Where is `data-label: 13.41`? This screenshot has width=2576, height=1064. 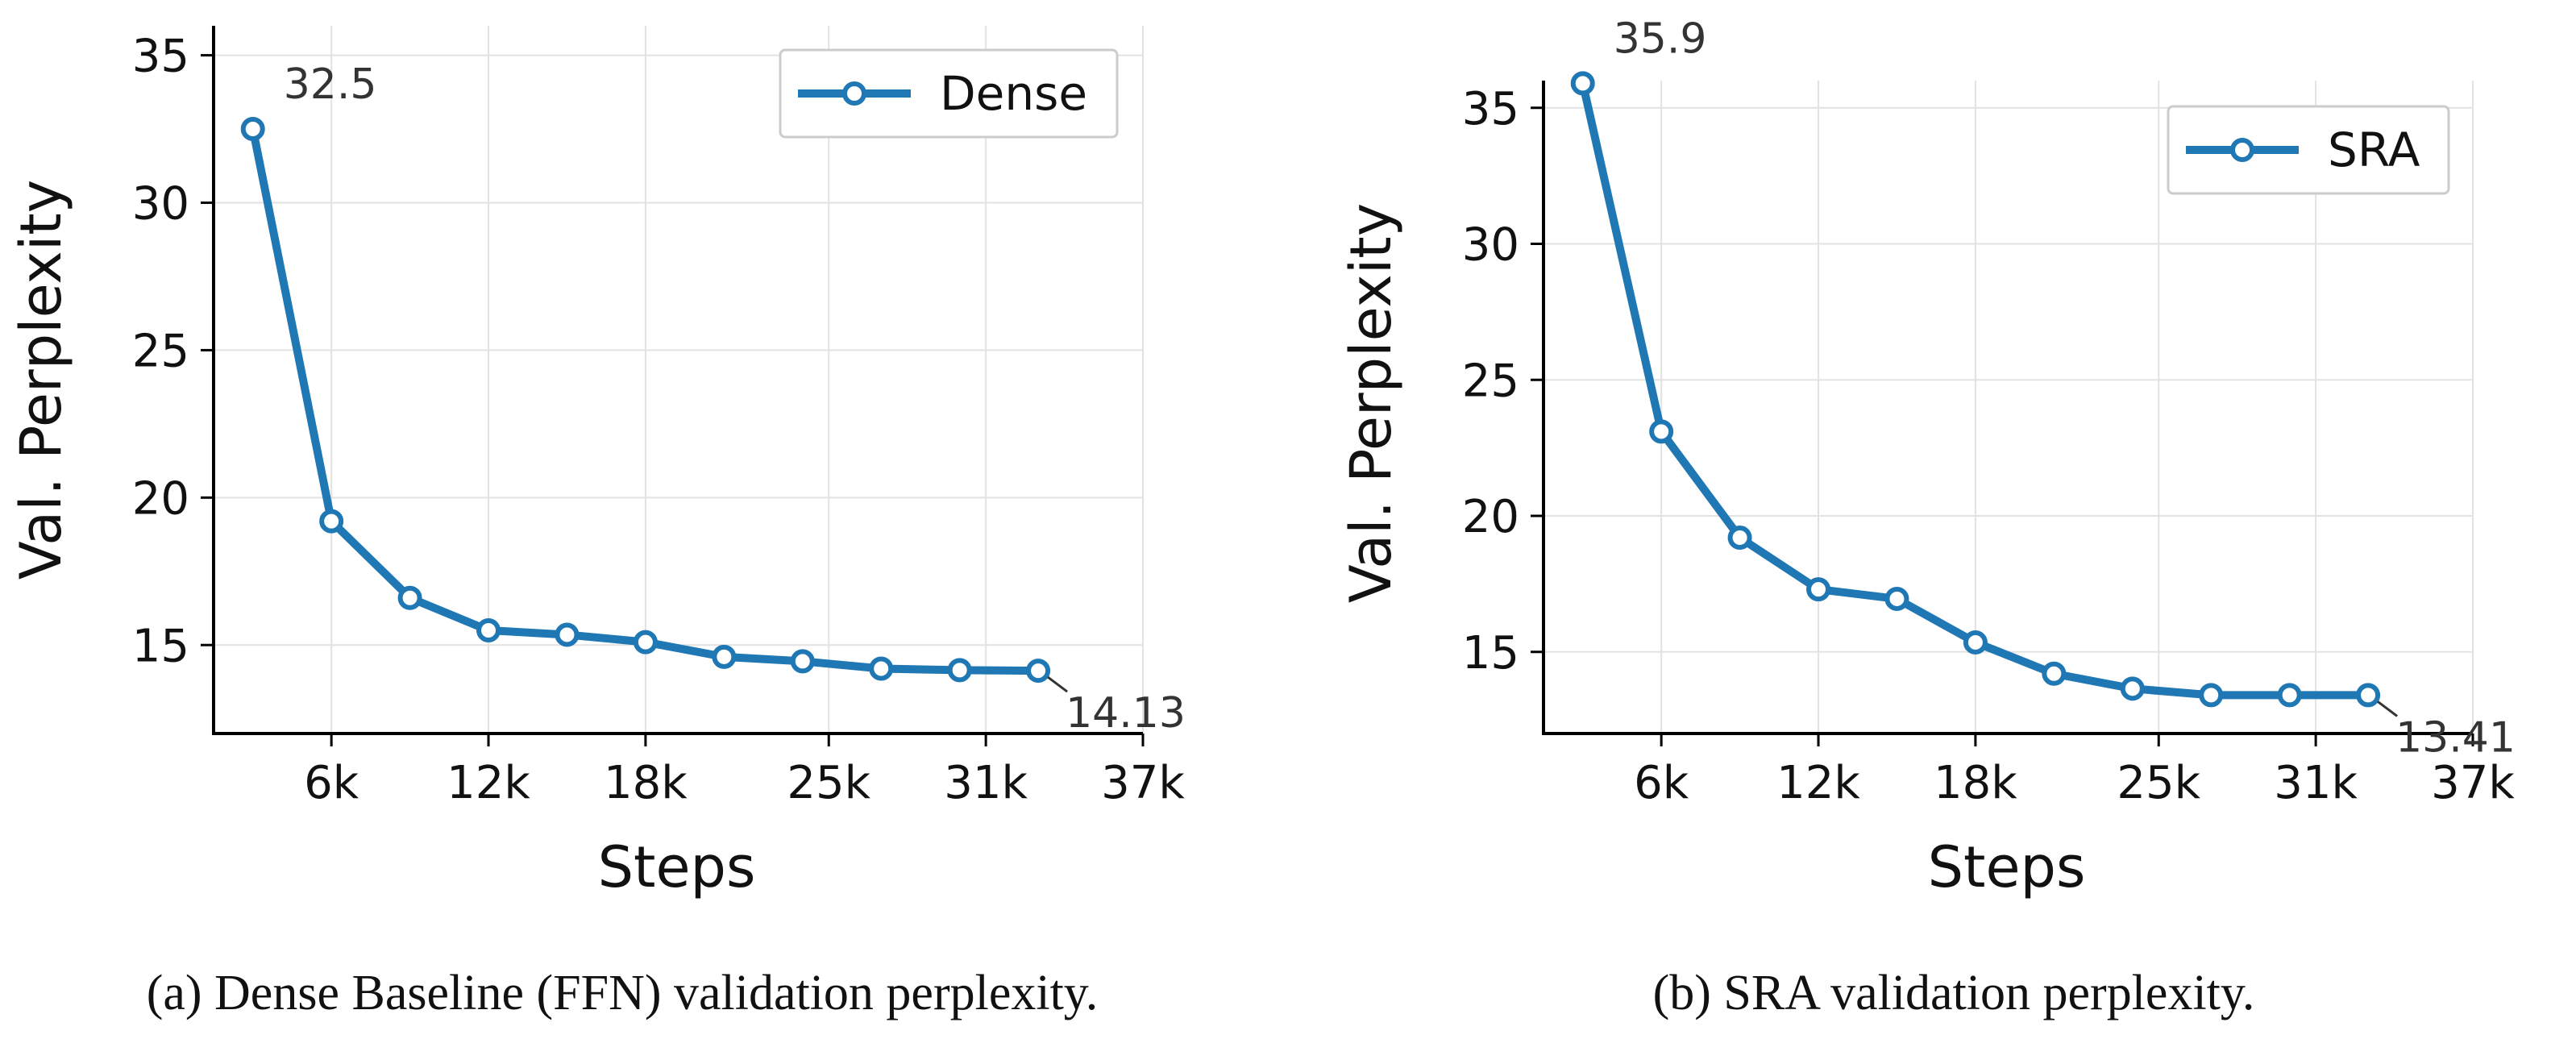
data-label: 13.41 is located at coordinates (2455, 737).